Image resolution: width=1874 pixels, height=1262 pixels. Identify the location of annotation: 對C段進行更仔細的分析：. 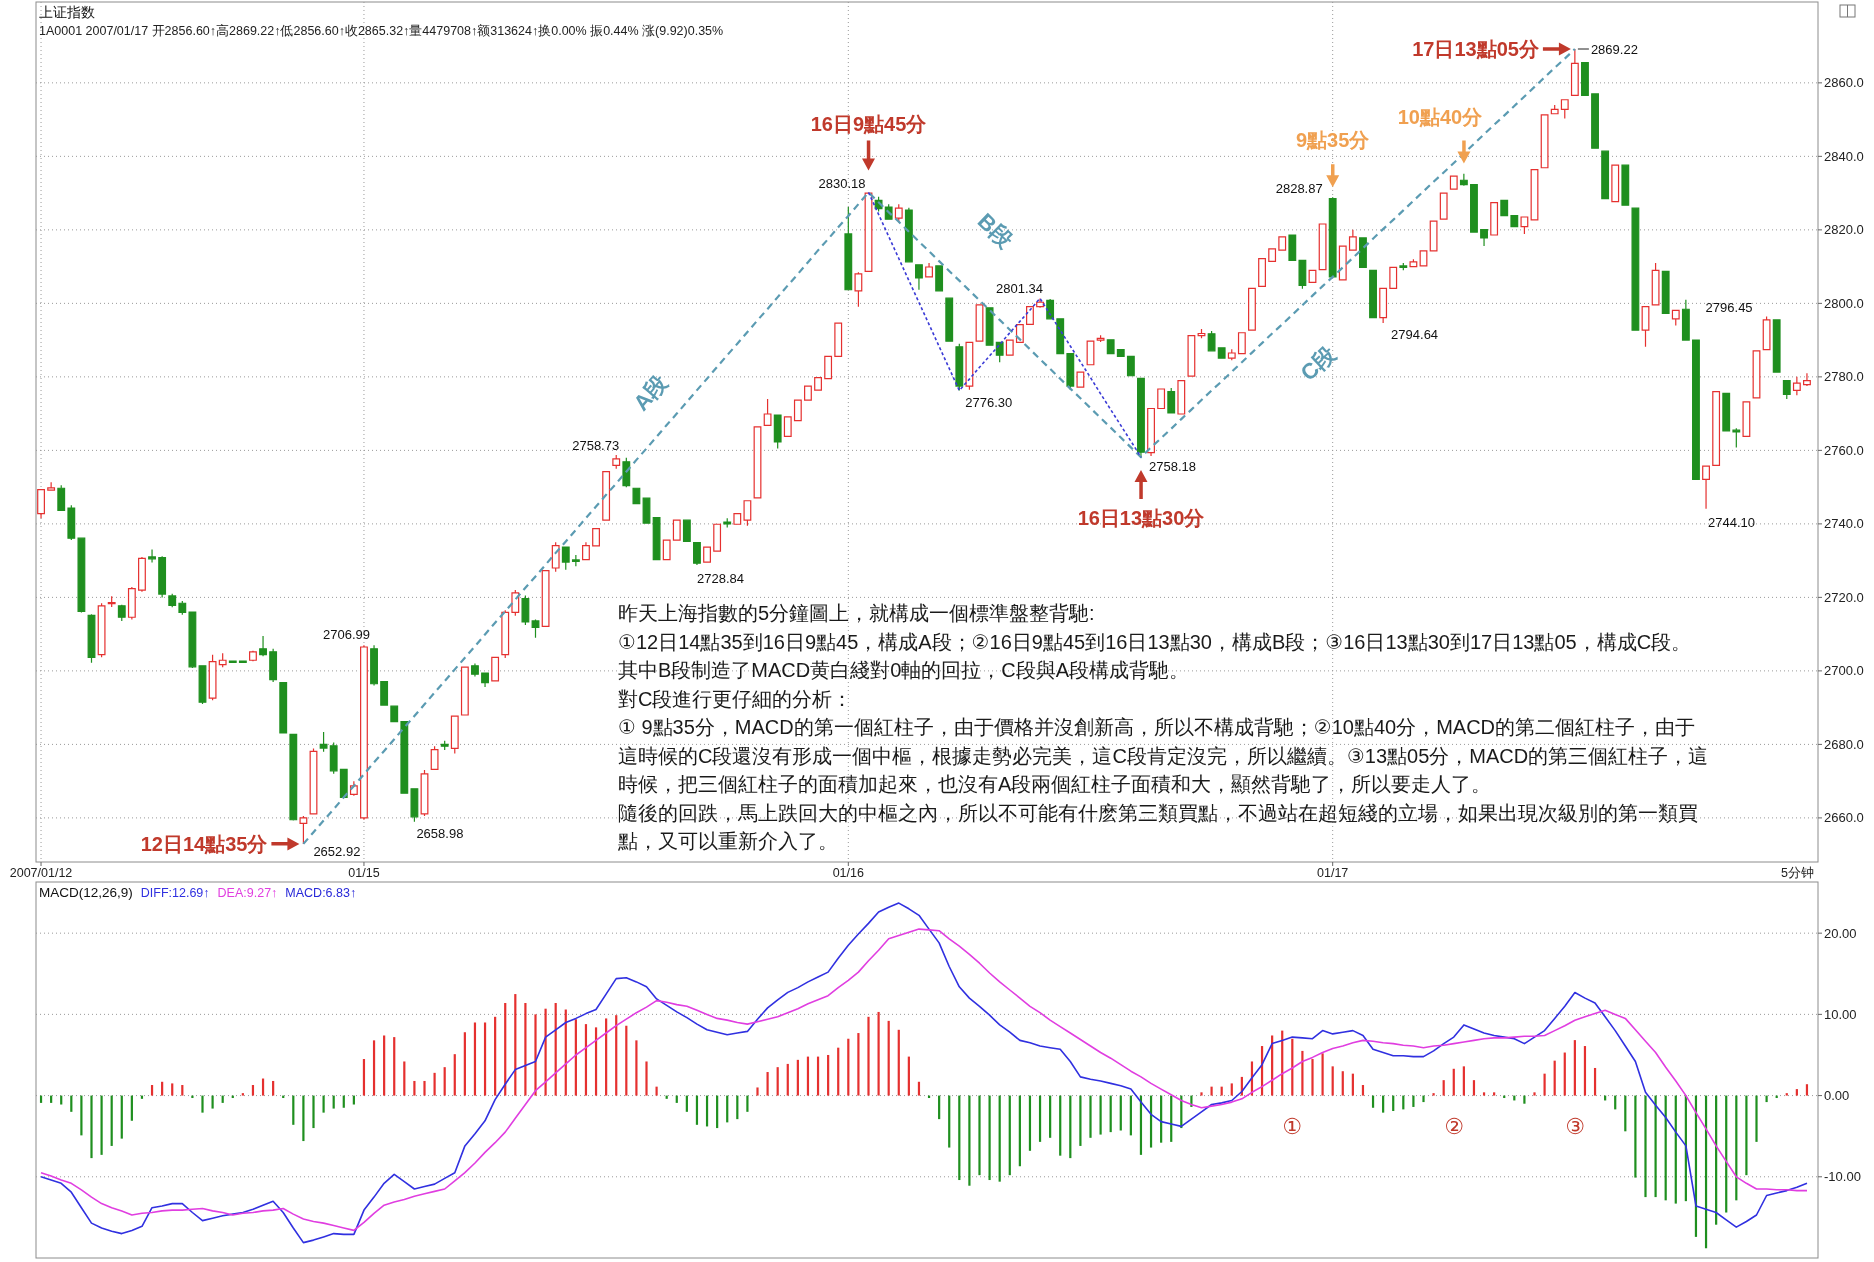
(735, 698).